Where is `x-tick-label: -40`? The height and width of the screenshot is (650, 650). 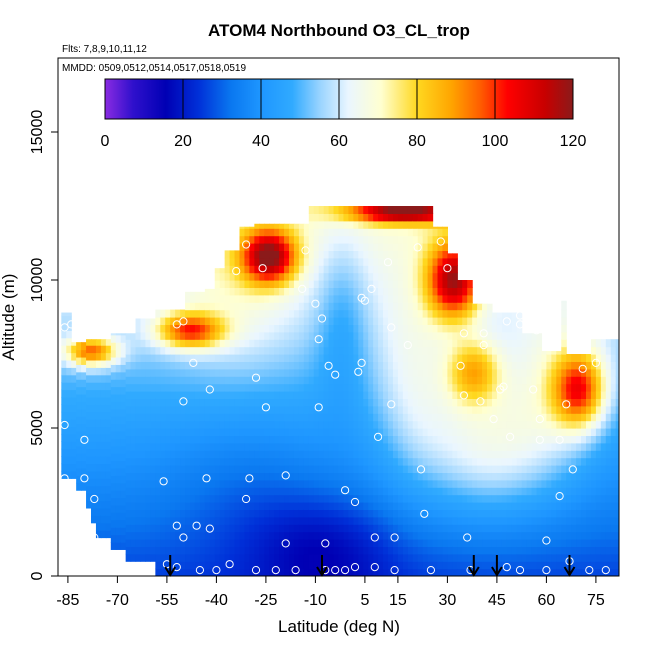
x-tick-label: -40 is located at coordinates (216, 600).